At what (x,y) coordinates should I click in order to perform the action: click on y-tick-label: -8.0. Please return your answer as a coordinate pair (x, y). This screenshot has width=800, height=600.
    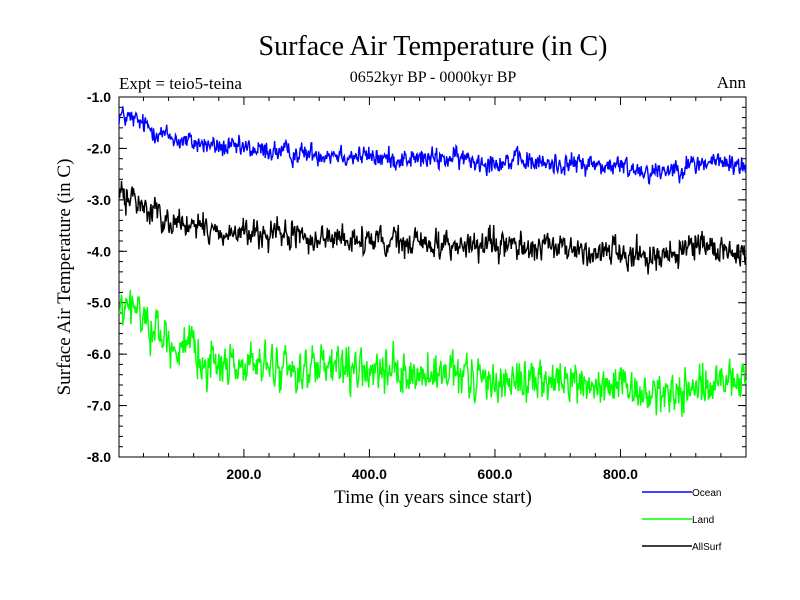
    Looking at the image, I should click on (99, 457).